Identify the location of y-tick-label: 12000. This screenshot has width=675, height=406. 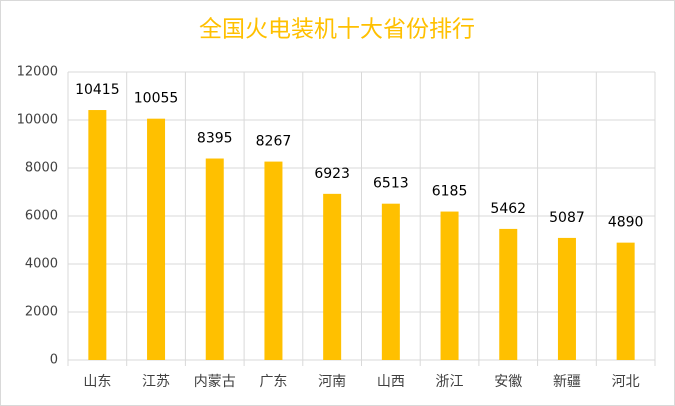
(37, 72).